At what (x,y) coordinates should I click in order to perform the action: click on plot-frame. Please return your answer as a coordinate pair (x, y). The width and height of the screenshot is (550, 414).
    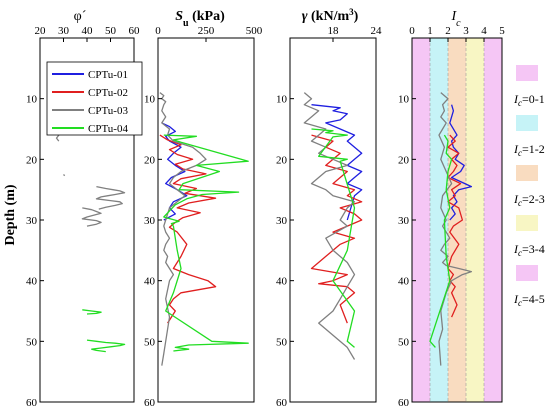
    Looking at the image, I should click on (333, 220).